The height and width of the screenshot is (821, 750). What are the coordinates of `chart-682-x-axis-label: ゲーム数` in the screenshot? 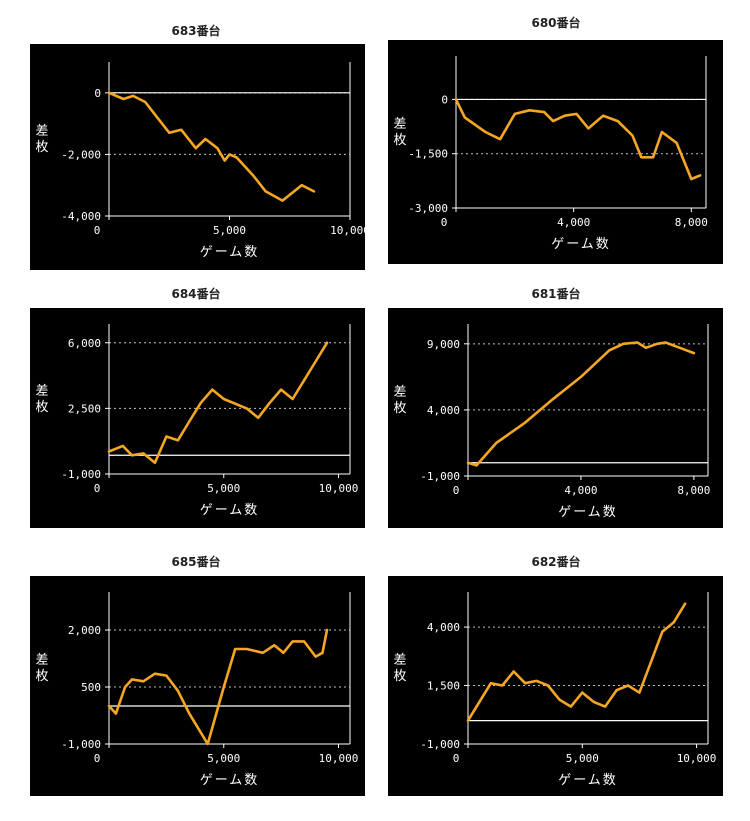 It's located at (588, 780).